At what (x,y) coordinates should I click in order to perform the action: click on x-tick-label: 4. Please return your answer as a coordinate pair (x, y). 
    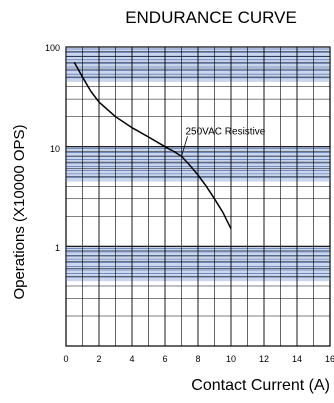
    Looking at the image, I should click on (131, 359).